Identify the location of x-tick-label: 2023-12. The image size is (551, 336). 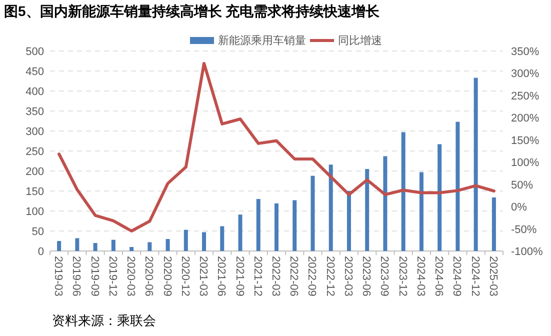
(402, 276).